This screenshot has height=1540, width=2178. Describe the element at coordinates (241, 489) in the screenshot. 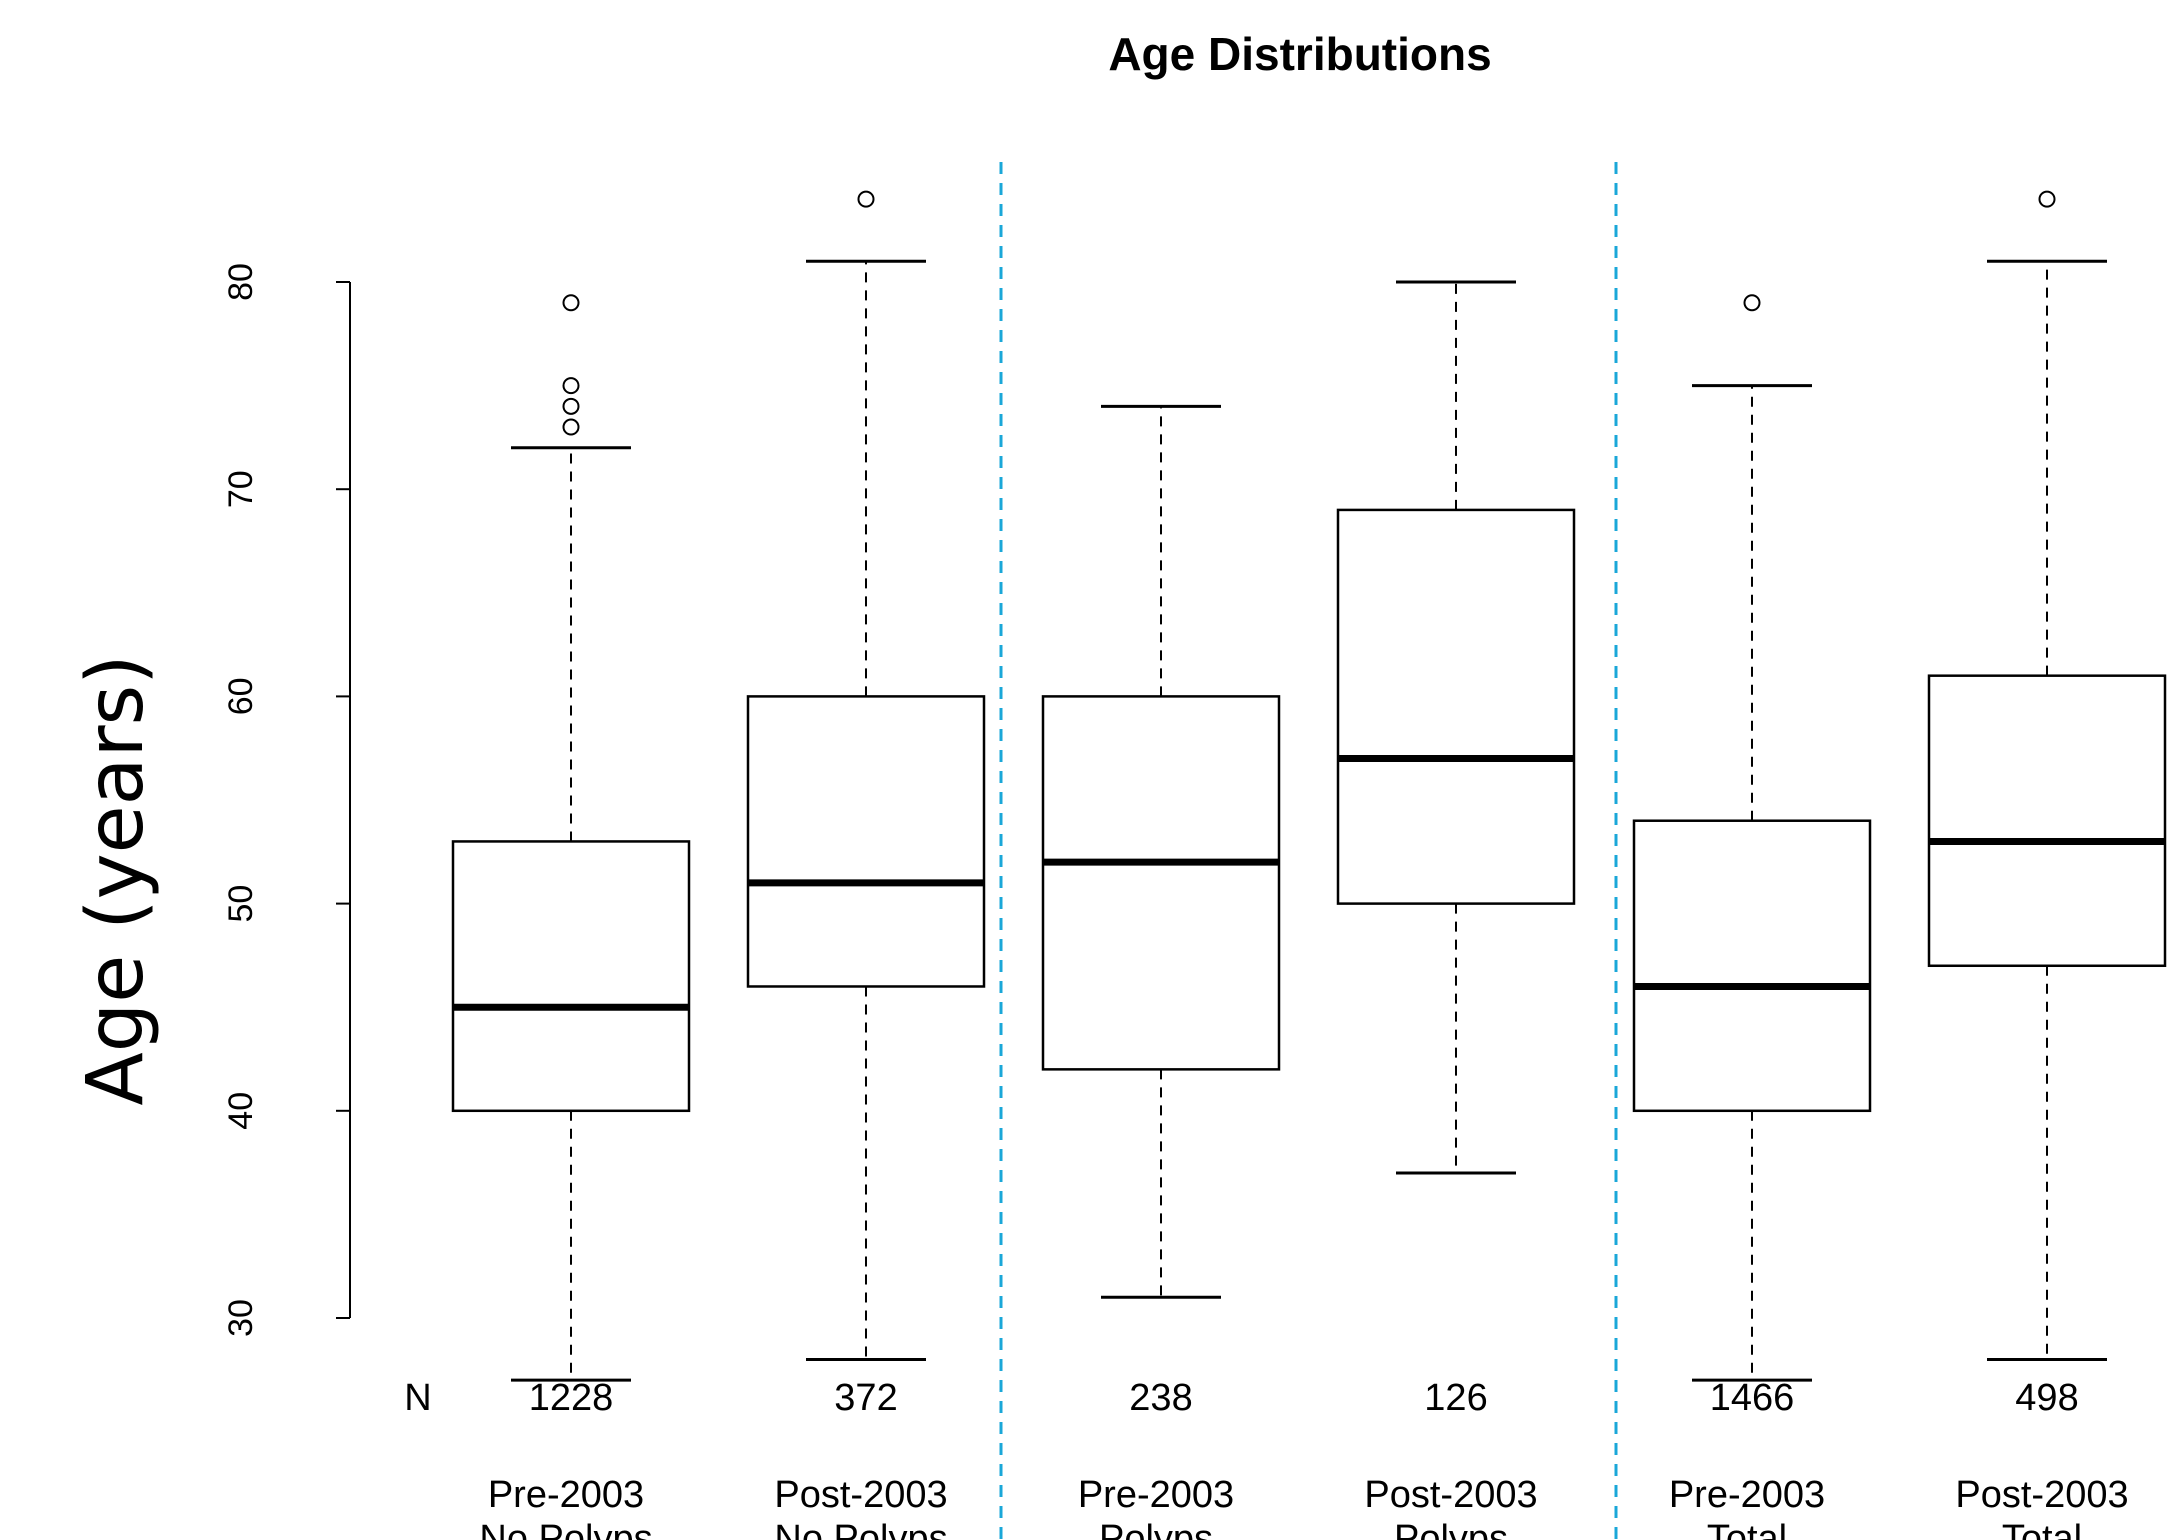

I see `y-tick-label: 70` at that location.